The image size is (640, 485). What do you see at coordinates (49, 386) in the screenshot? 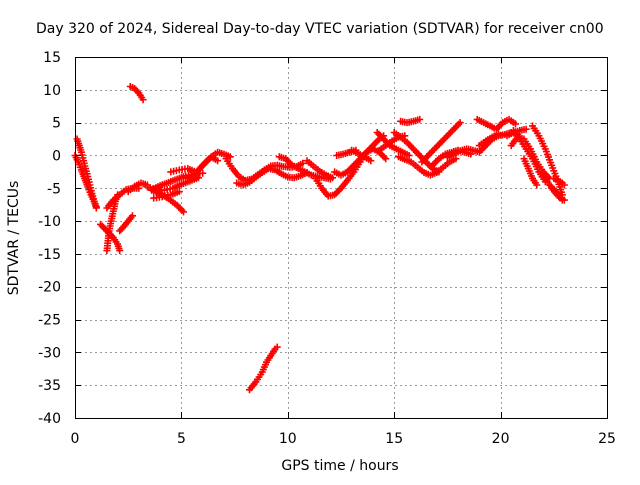
I see `y-tick-label: -35` at bounding box center [49, 386].